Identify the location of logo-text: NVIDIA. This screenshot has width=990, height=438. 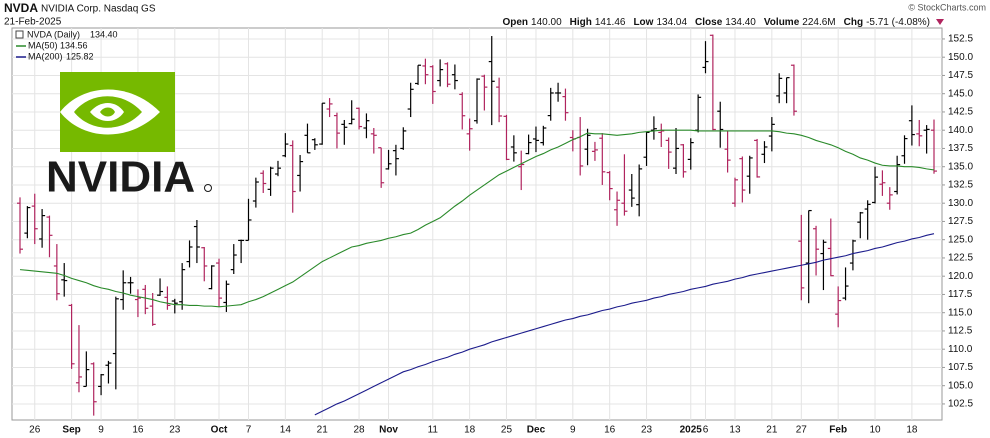
(120, 177).